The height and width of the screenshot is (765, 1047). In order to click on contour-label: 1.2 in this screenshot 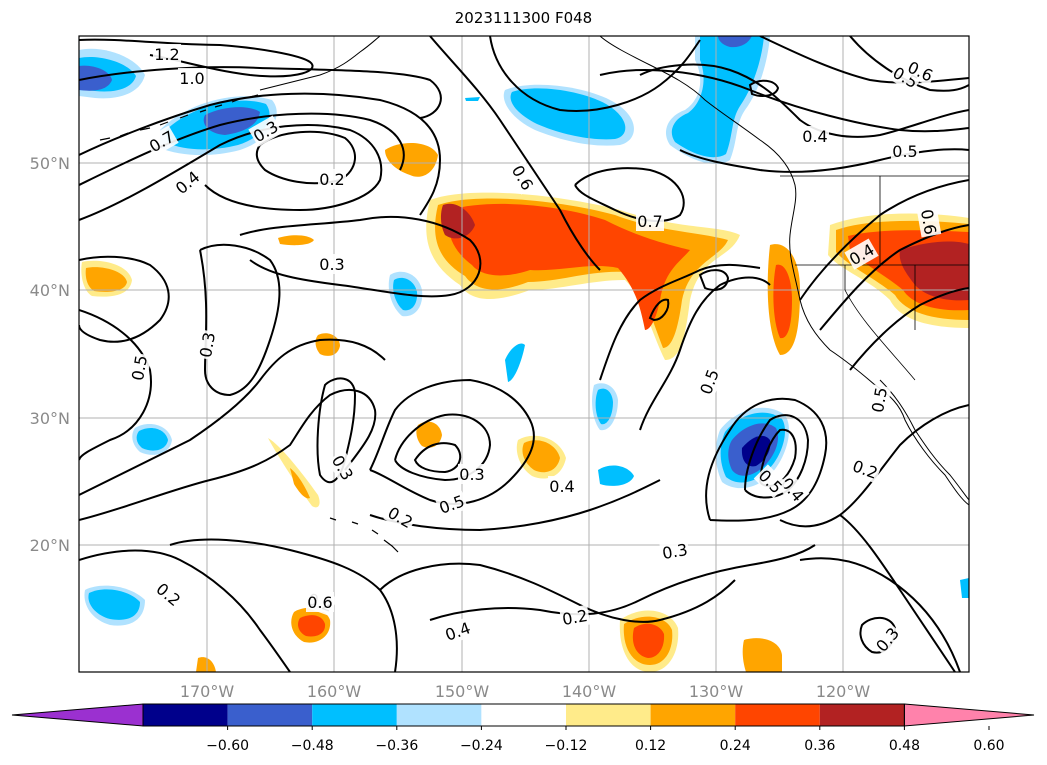, I will do `click(167, 54)`.